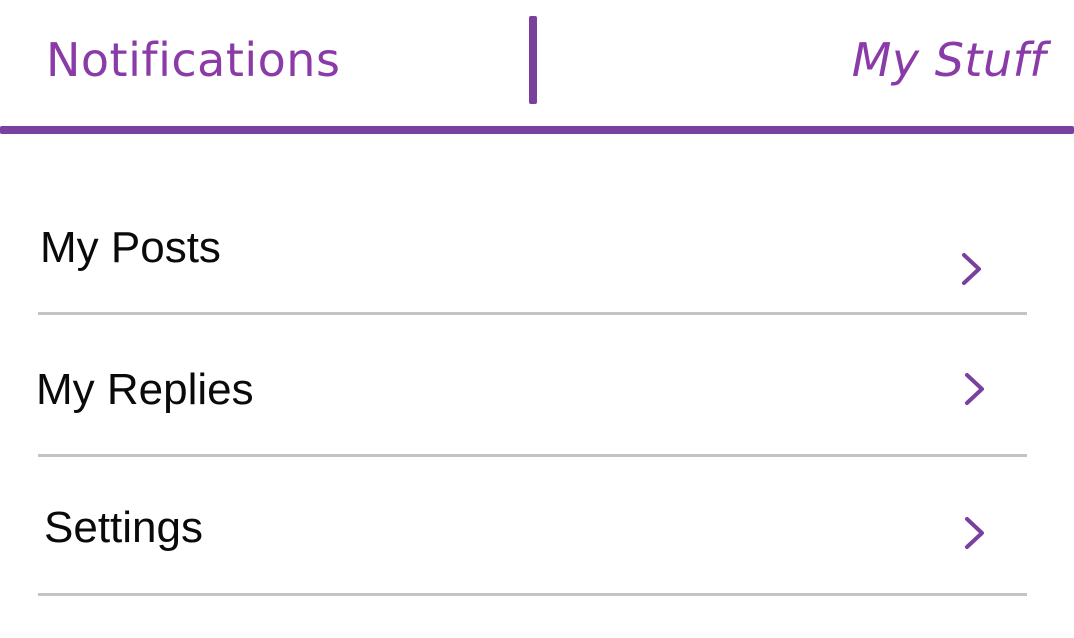  I want to click on menu-item-label: My Replies, so click(145, 389).